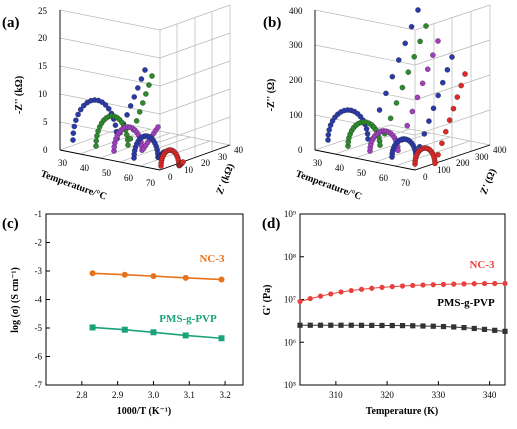  What do you see at coordinates (226, 179) in the screenshot?
I see `panel-a-zp-label: Z' (kΩ)` at bounding box center [226, 179].